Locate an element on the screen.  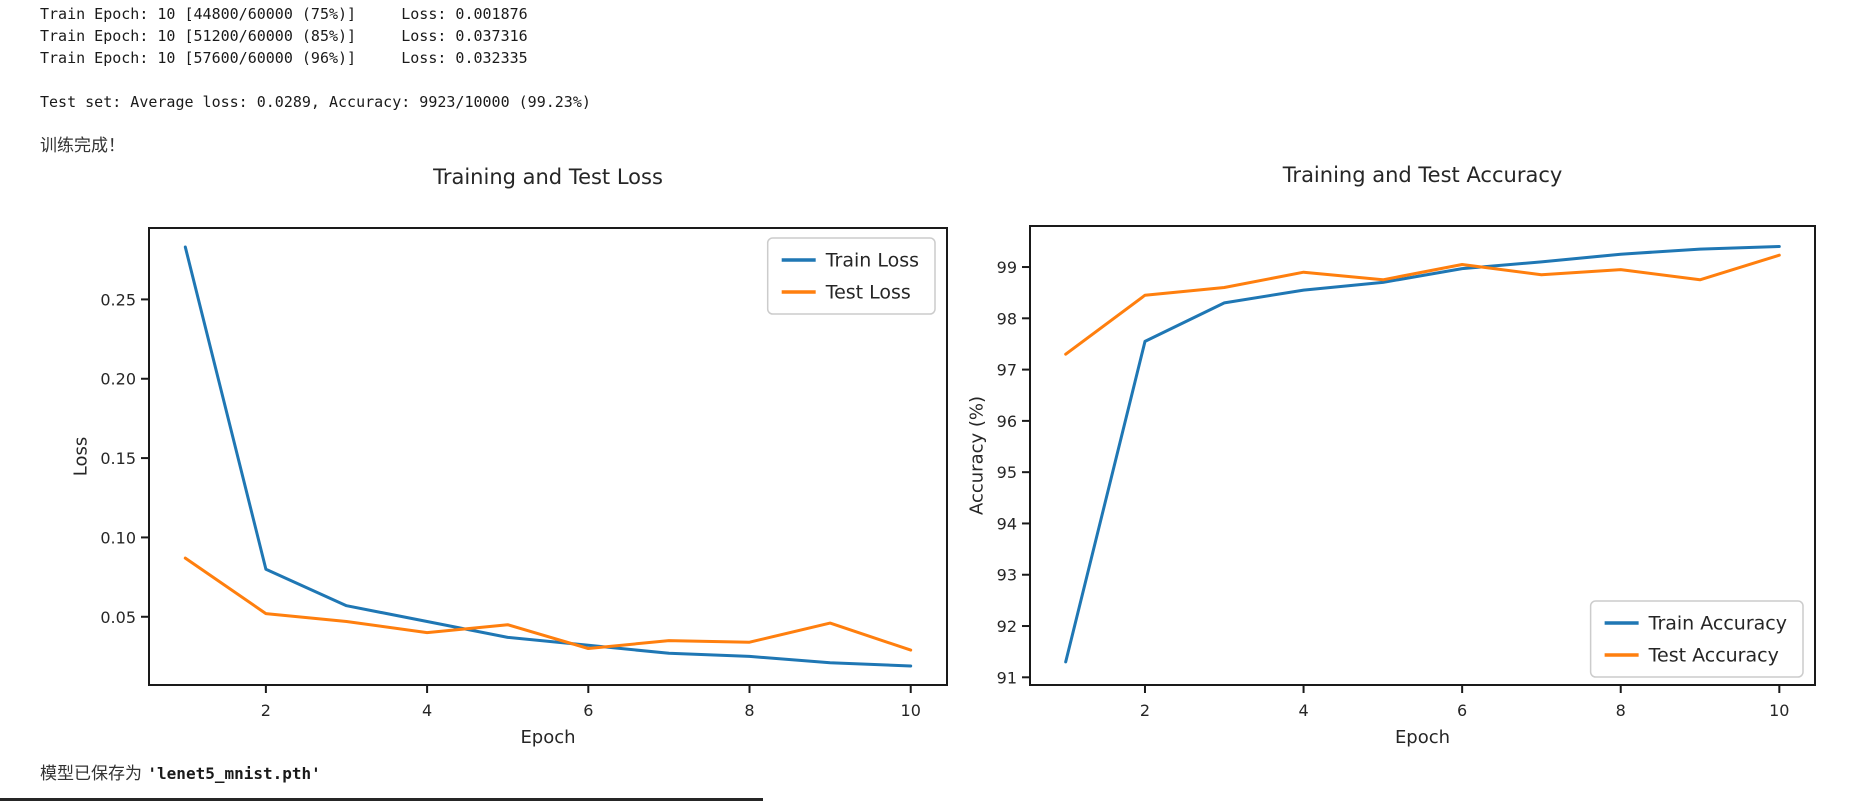
y-tick-label: 96 is located at coordinates (1007, 421).